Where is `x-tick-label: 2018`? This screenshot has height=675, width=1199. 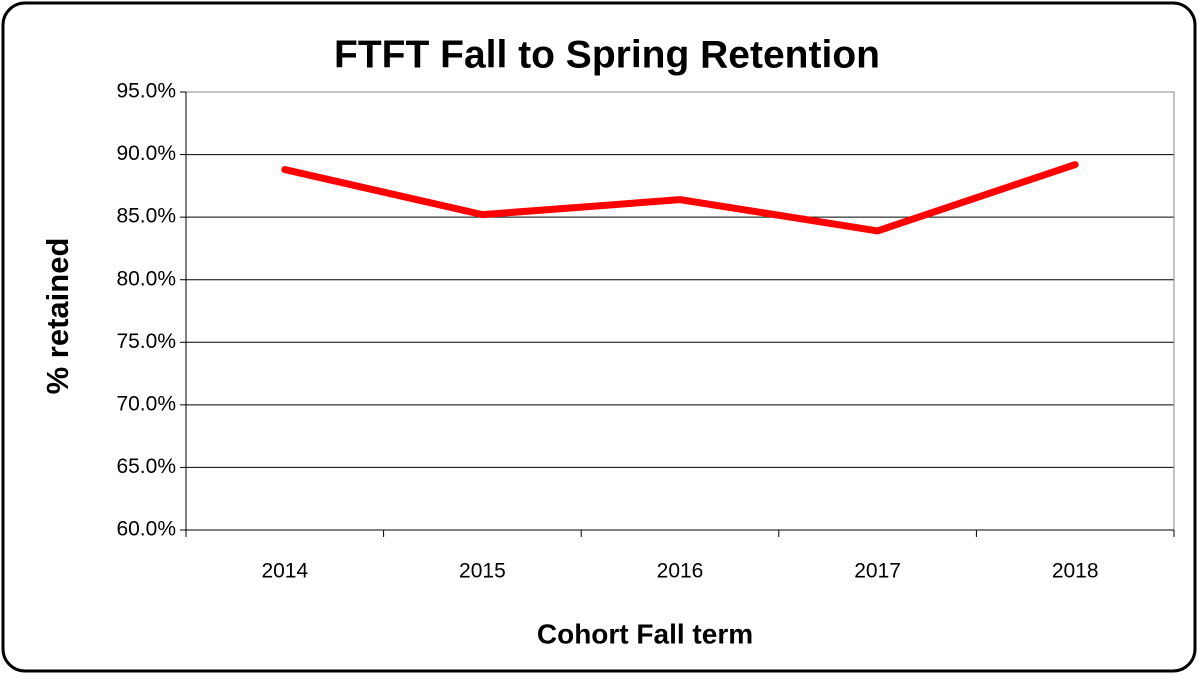
x-tick-label: 2018 is located at coordinates (1075, 571).